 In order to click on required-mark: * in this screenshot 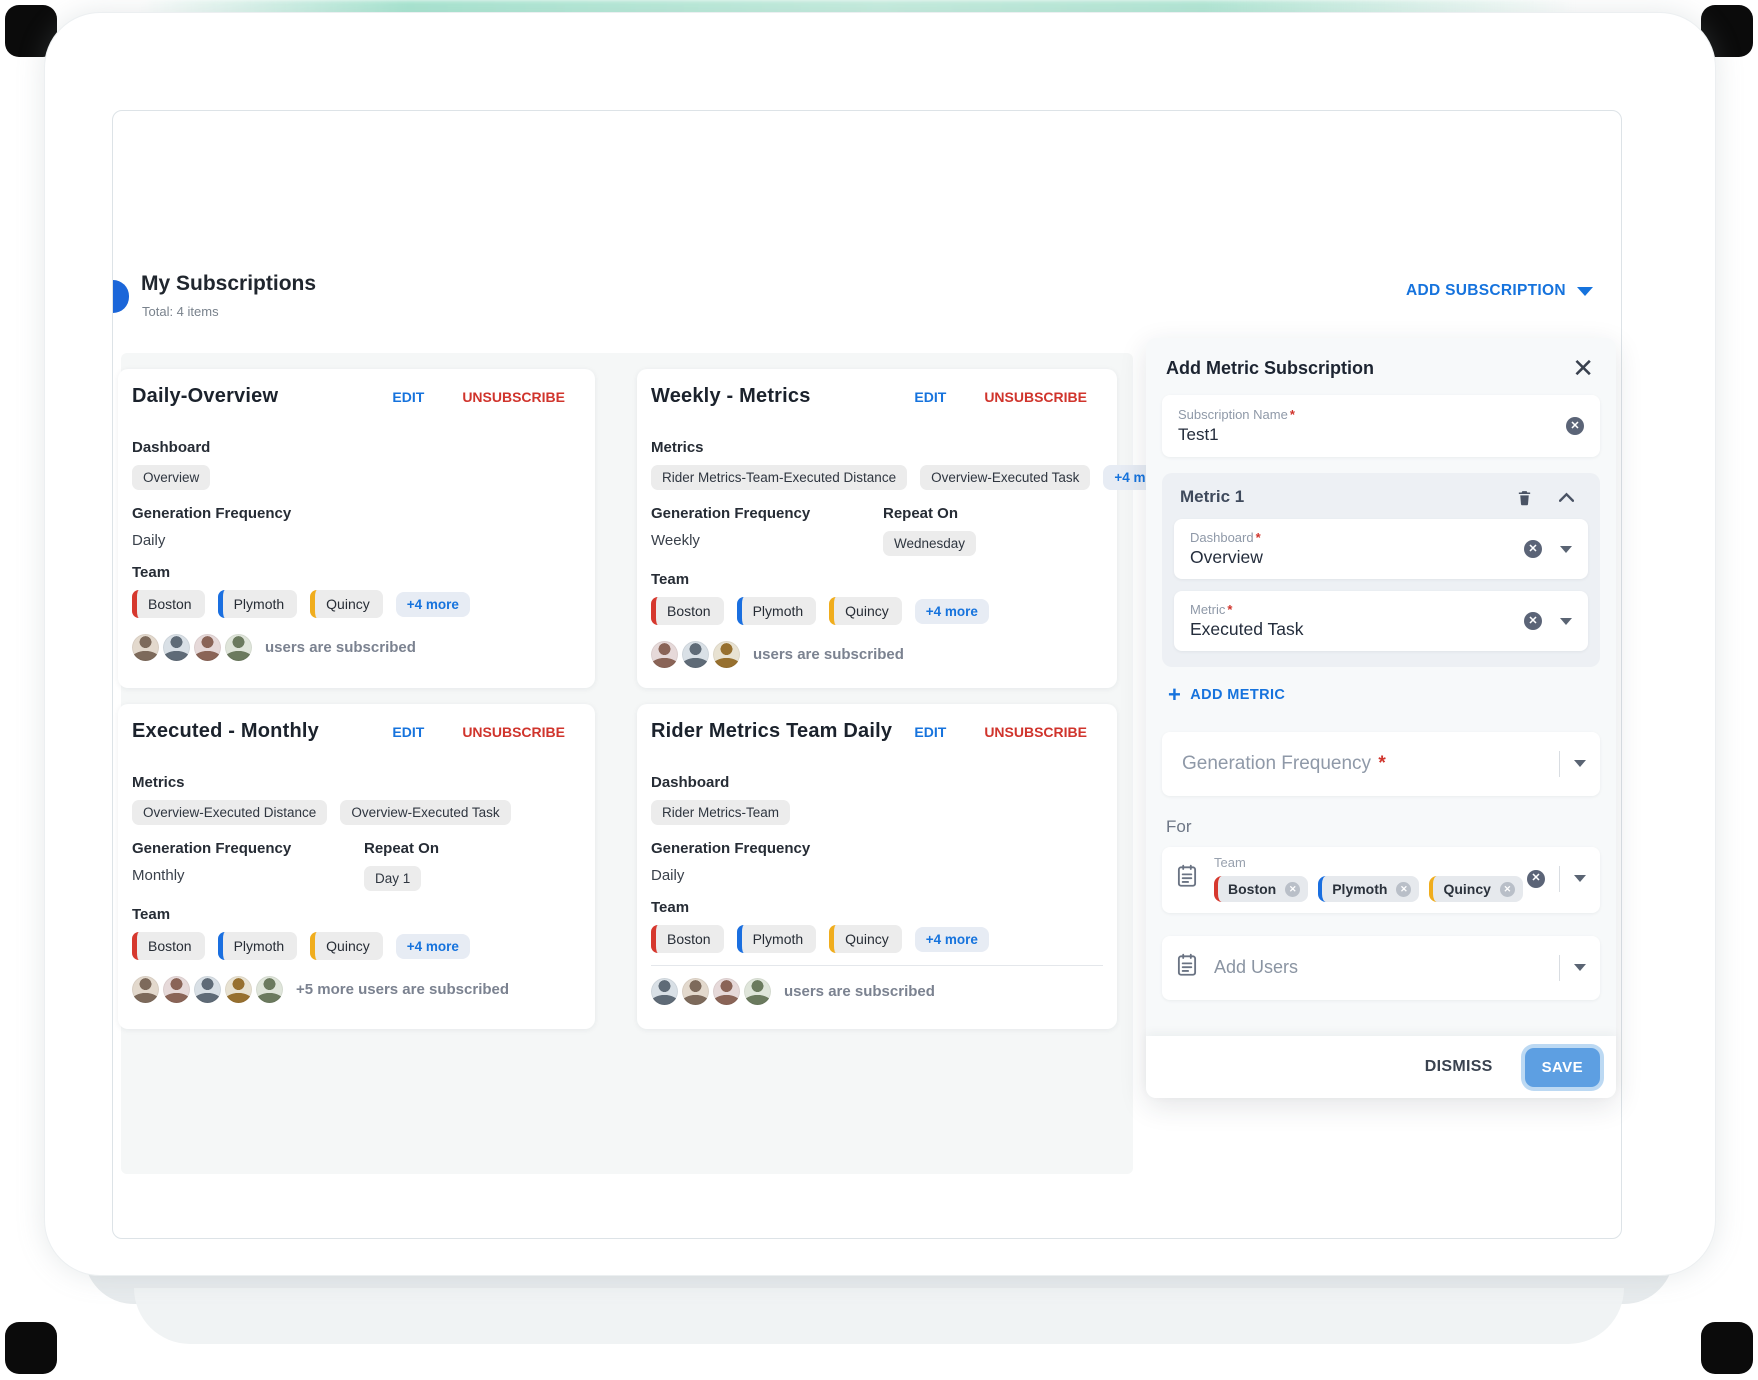, I will do `click(1258, 537)`.